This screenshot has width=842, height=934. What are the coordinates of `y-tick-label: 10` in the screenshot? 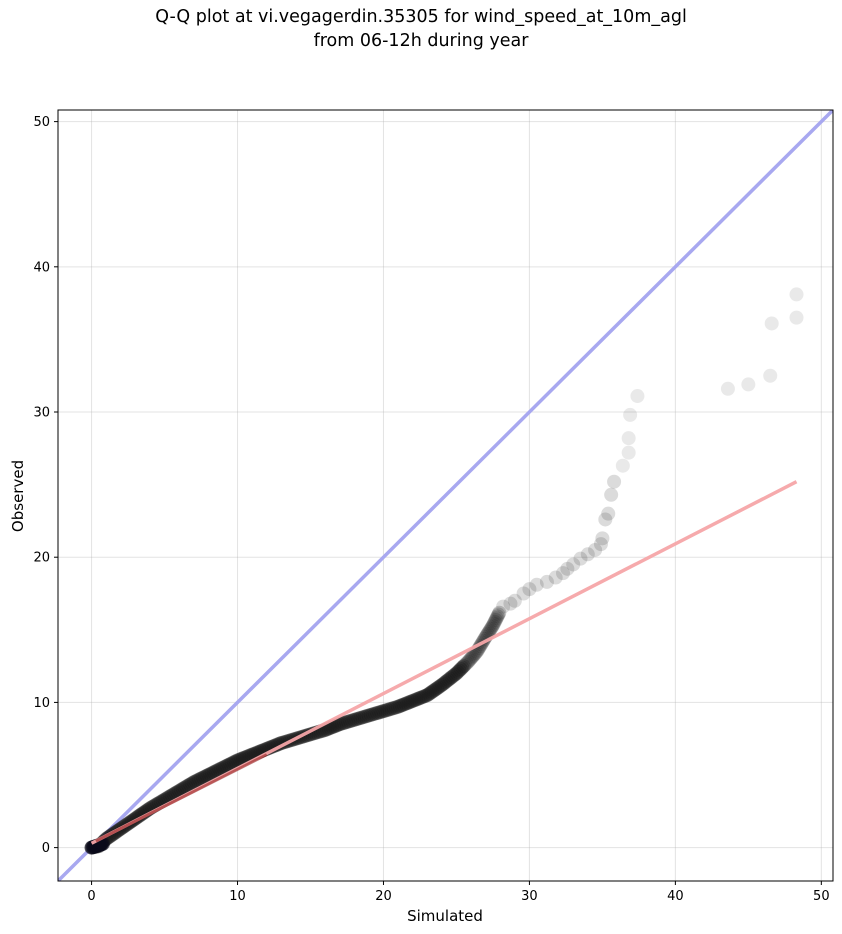 It's located at (41, 703).